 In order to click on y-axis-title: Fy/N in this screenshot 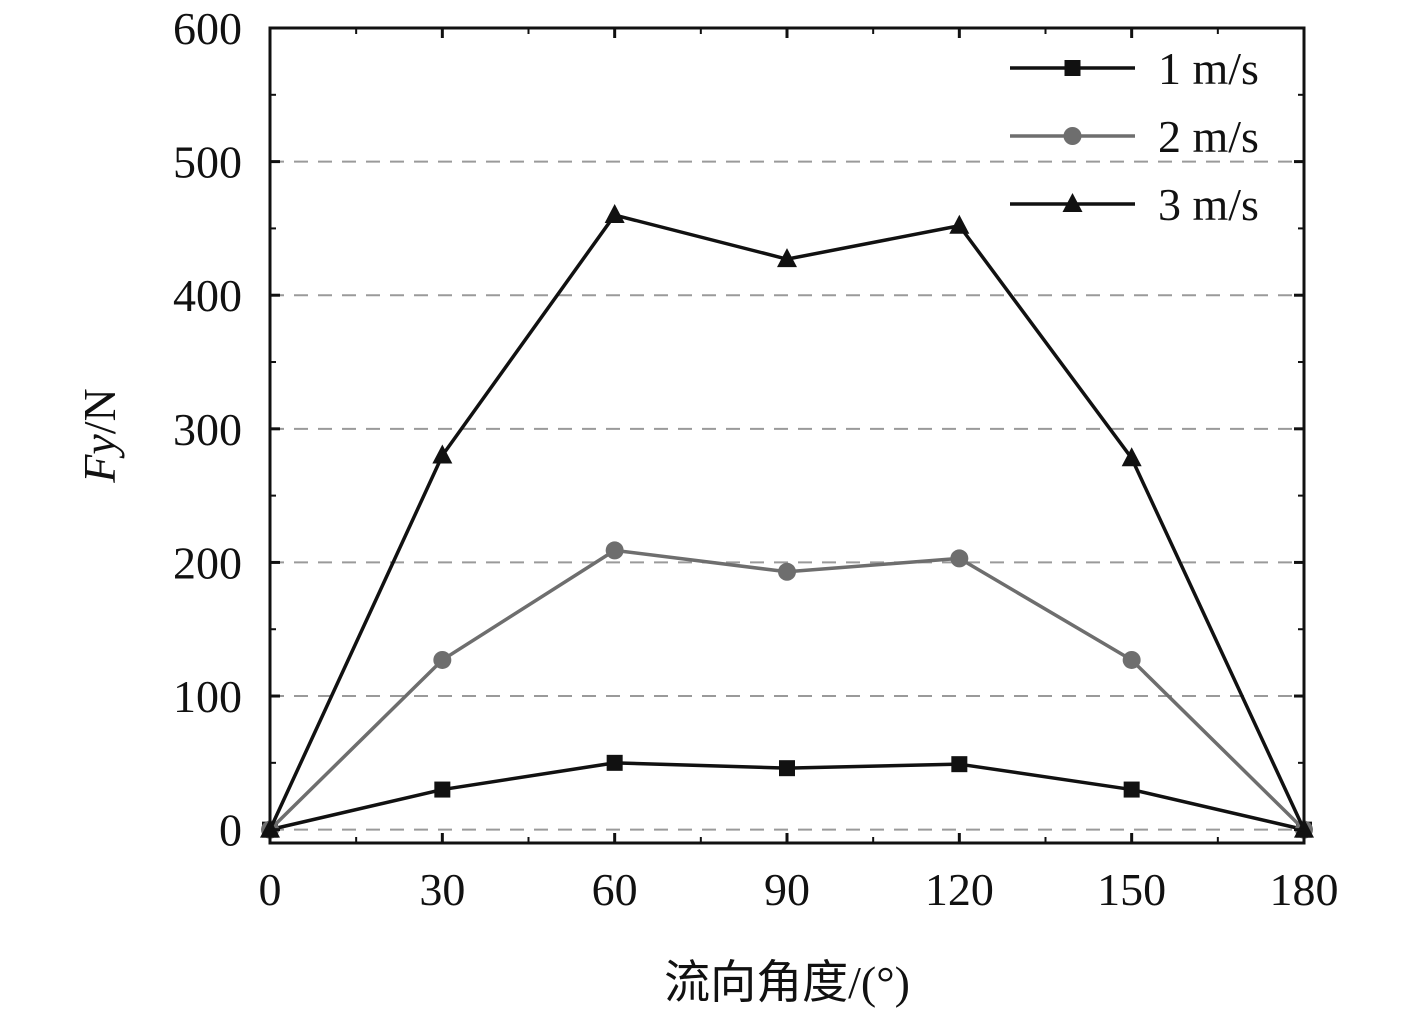, I will do `click(99, 436)`.